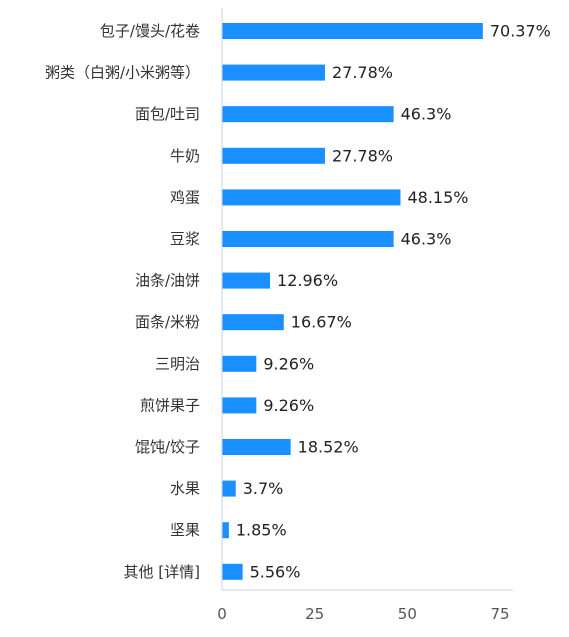  I want to click on x-tick-label: 75, so click(499, 614).